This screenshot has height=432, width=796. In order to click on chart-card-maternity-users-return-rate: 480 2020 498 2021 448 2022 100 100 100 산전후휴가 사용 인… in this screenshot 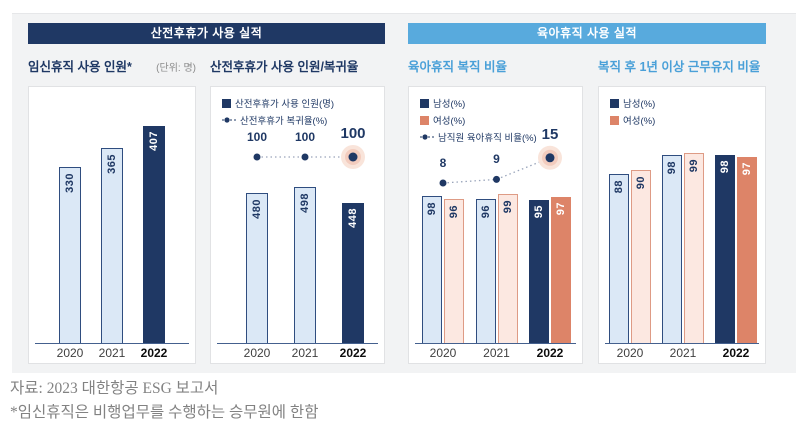, I will do `click(297, 225)`.